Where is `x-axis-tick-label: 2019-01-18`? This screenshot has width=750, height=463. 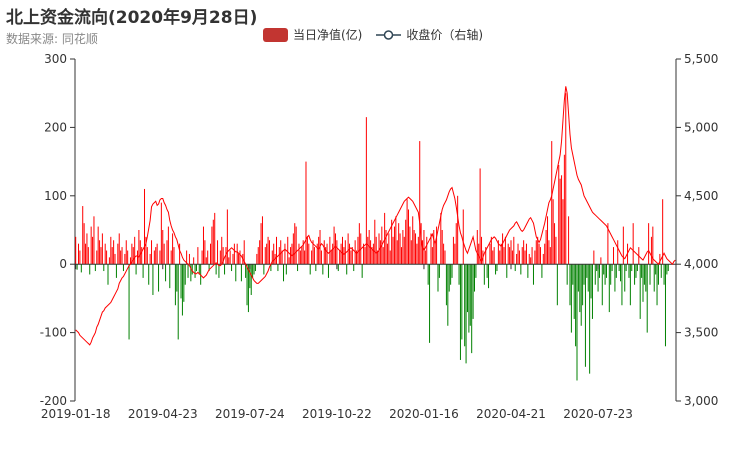
x-axis-tick-label: 2019-01-18 is located at coordinates (76, 414).